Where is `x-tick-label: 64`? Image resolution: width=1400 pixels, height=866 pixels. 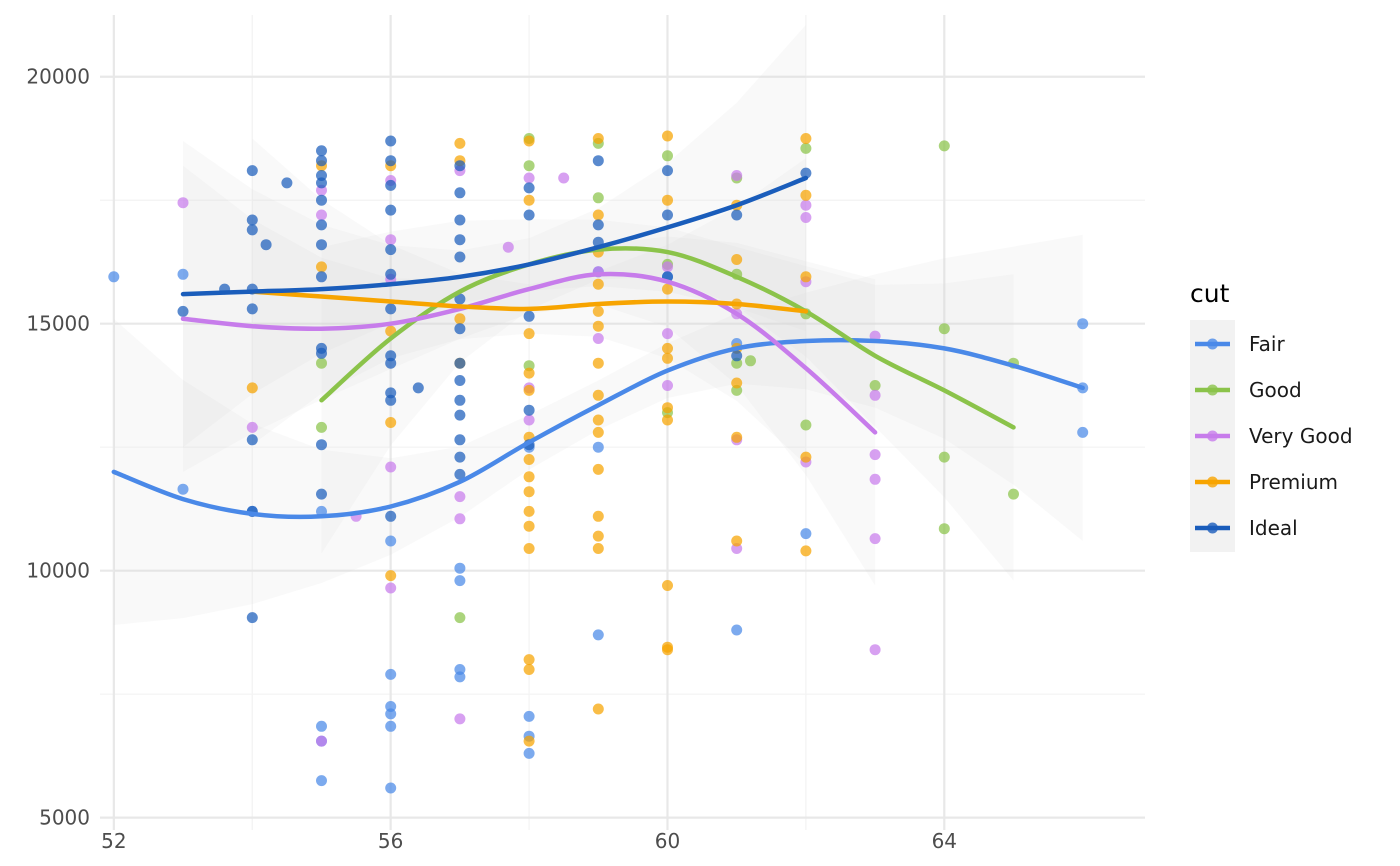
x-tick-label: 64 is located at coordinates (944, 841).